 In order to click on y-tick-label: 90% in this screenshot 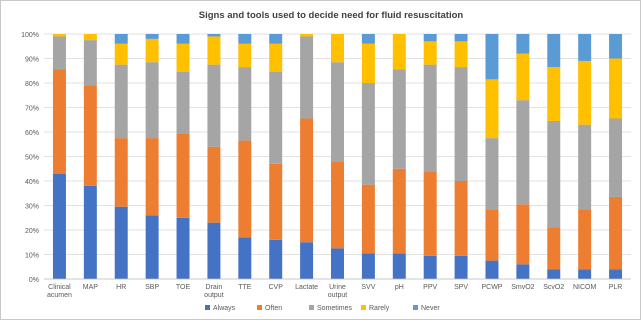, I will do `click(32, 60)`.